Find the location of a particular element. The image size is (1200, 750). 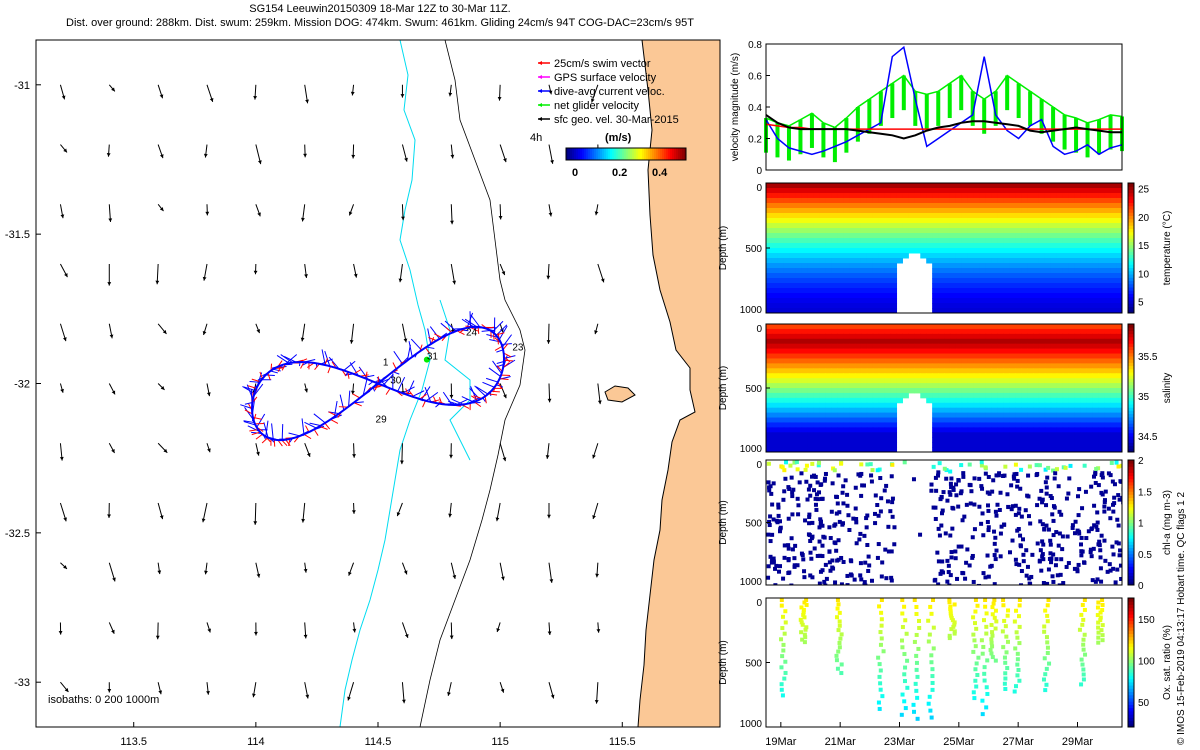

geo-arrow-head is located at coordinates (66, 275).